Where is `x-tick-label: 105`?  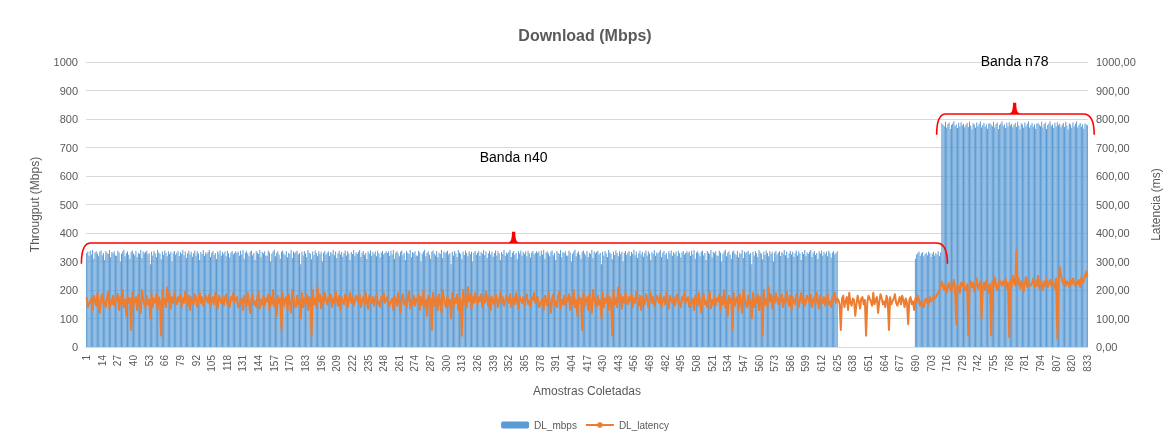
x-tick-label: 105 is located at coordinates (212, 363).